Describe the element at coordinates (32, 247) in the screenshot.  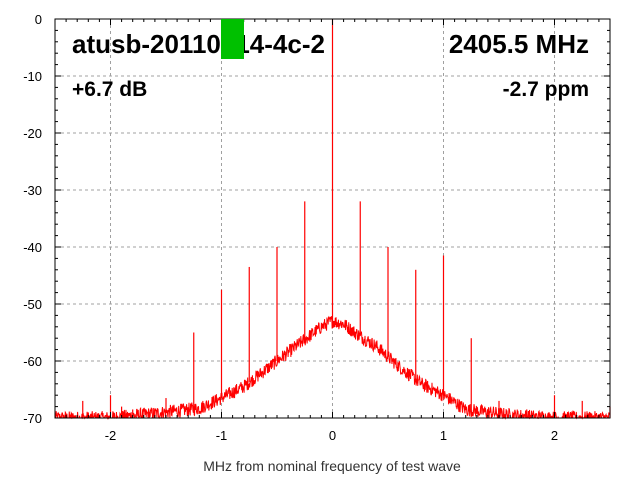
I see `y-tick-label-4: -40` at that location.